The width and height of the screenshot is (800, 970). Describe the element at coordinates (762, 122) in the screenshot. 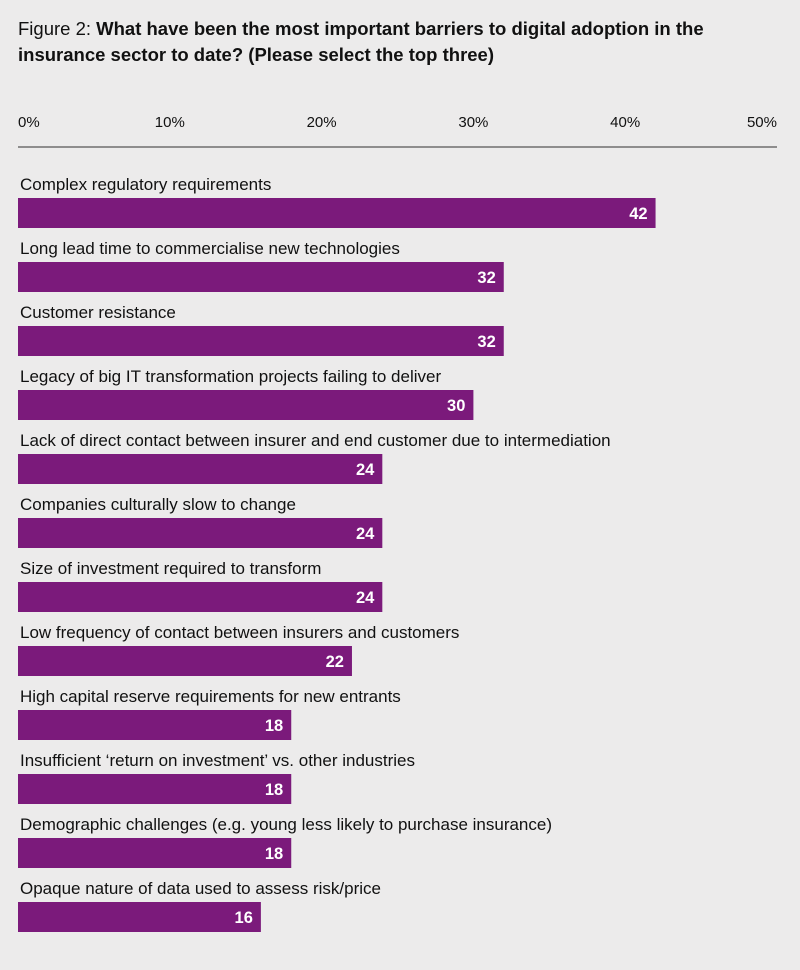

I see `x-tick-label: 50%` at that location.